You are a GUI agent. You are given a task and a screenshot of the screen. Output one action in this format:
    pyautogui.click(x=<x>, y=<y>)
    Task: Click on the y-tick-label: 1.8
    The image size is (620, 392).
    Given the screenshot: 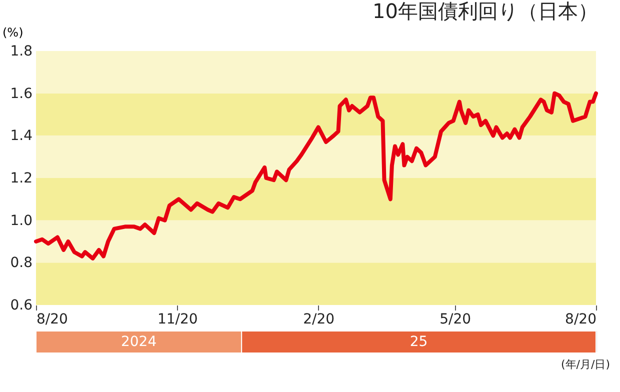 What is the action you would take?
    pyautogui.click(x=21, y=52)
    